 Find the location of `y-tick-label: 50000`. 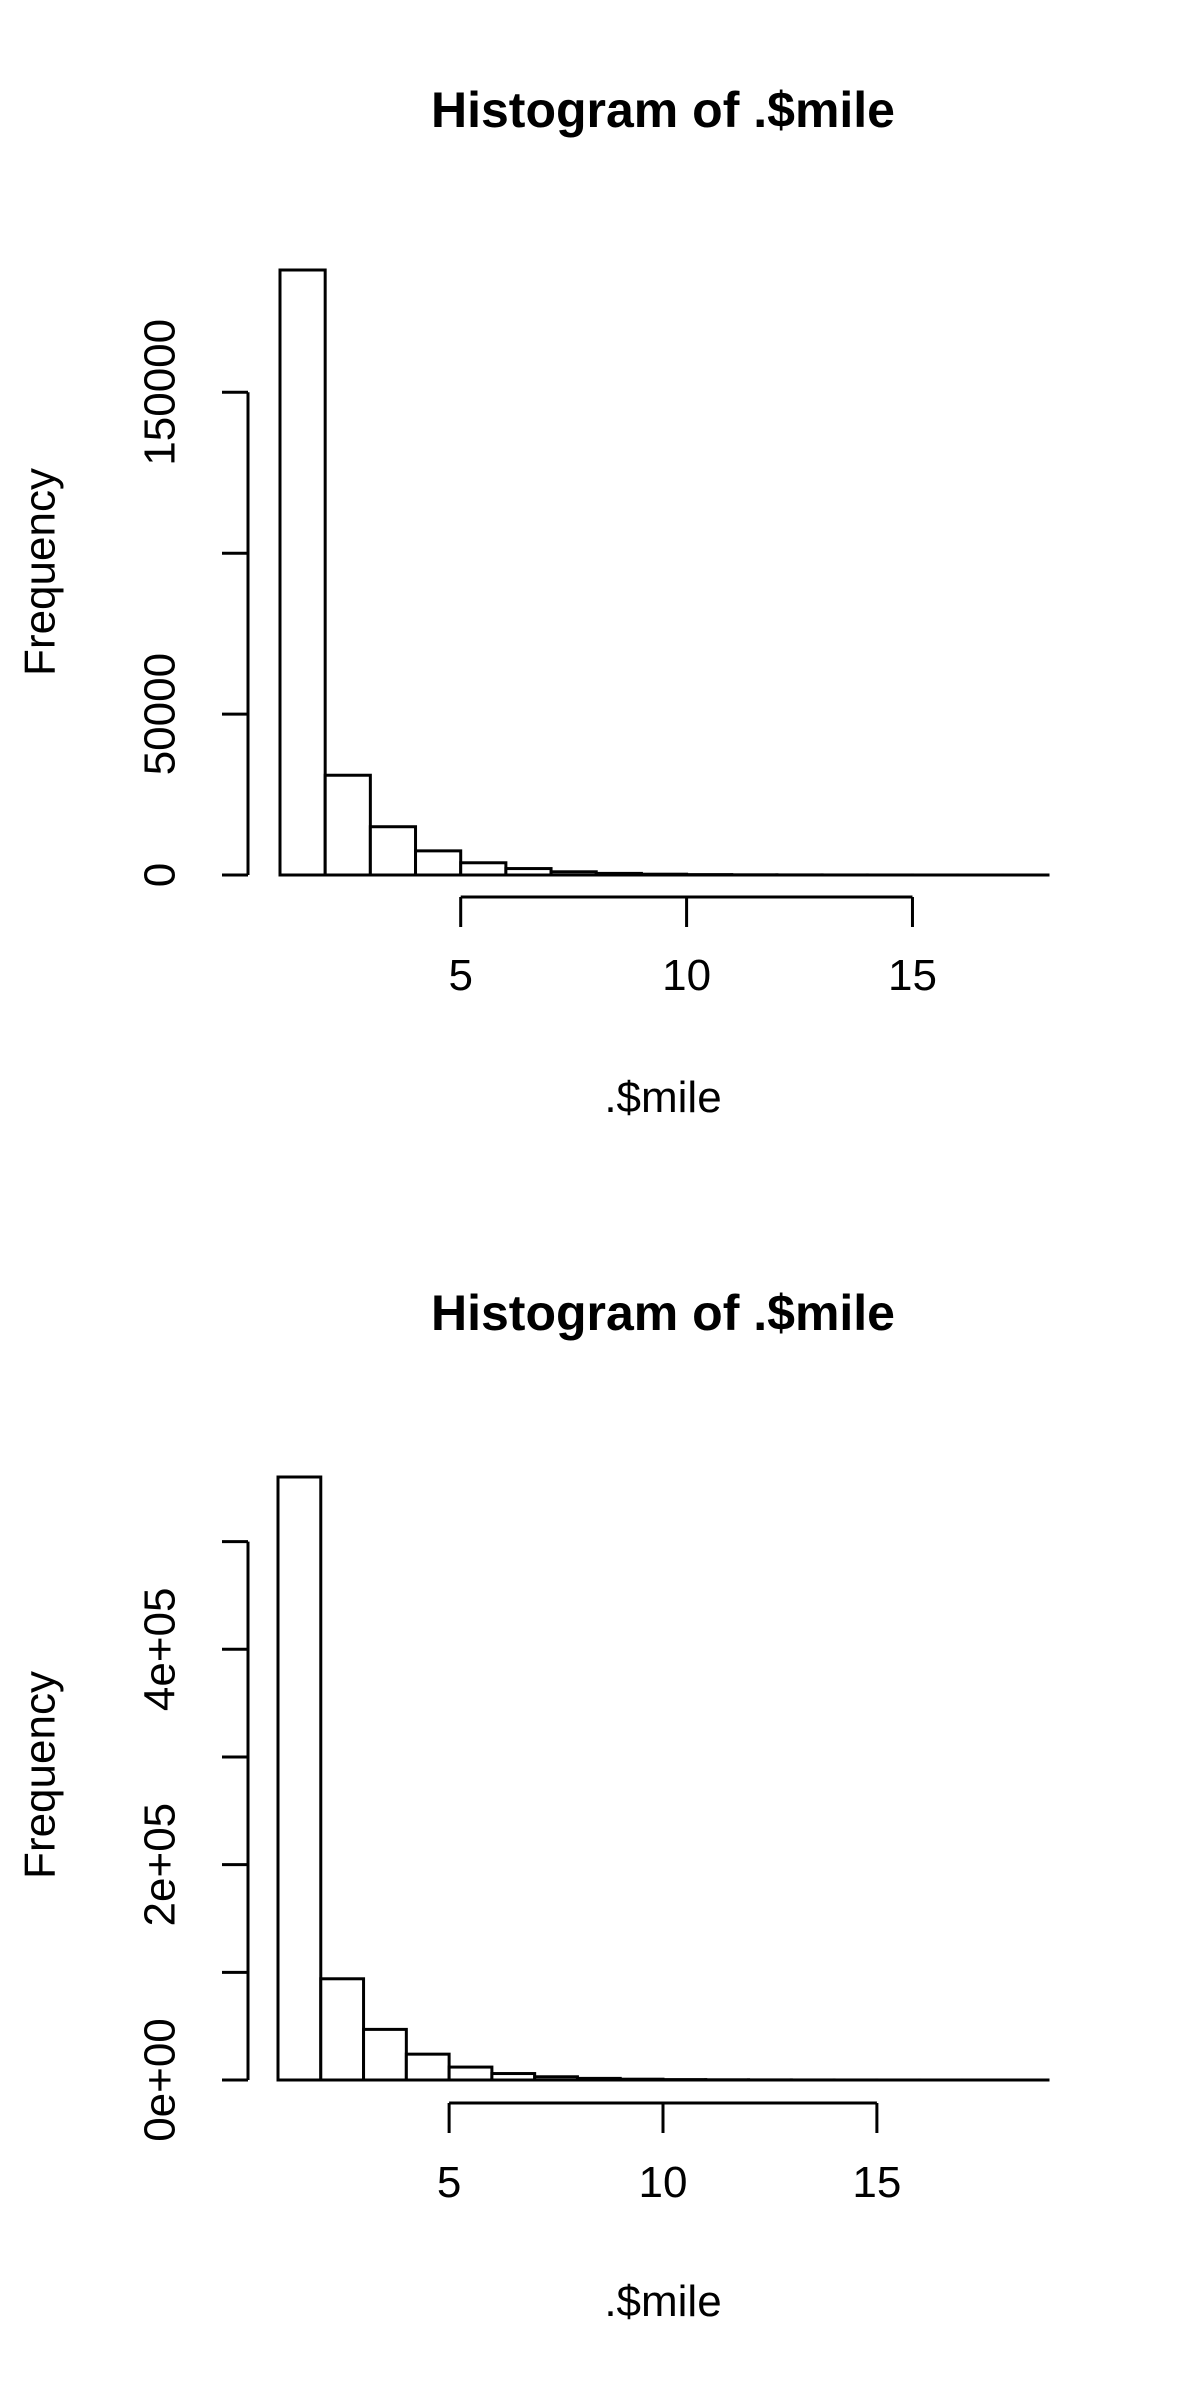

y-tick-label: 50000 is located at coordinates (160, 714).